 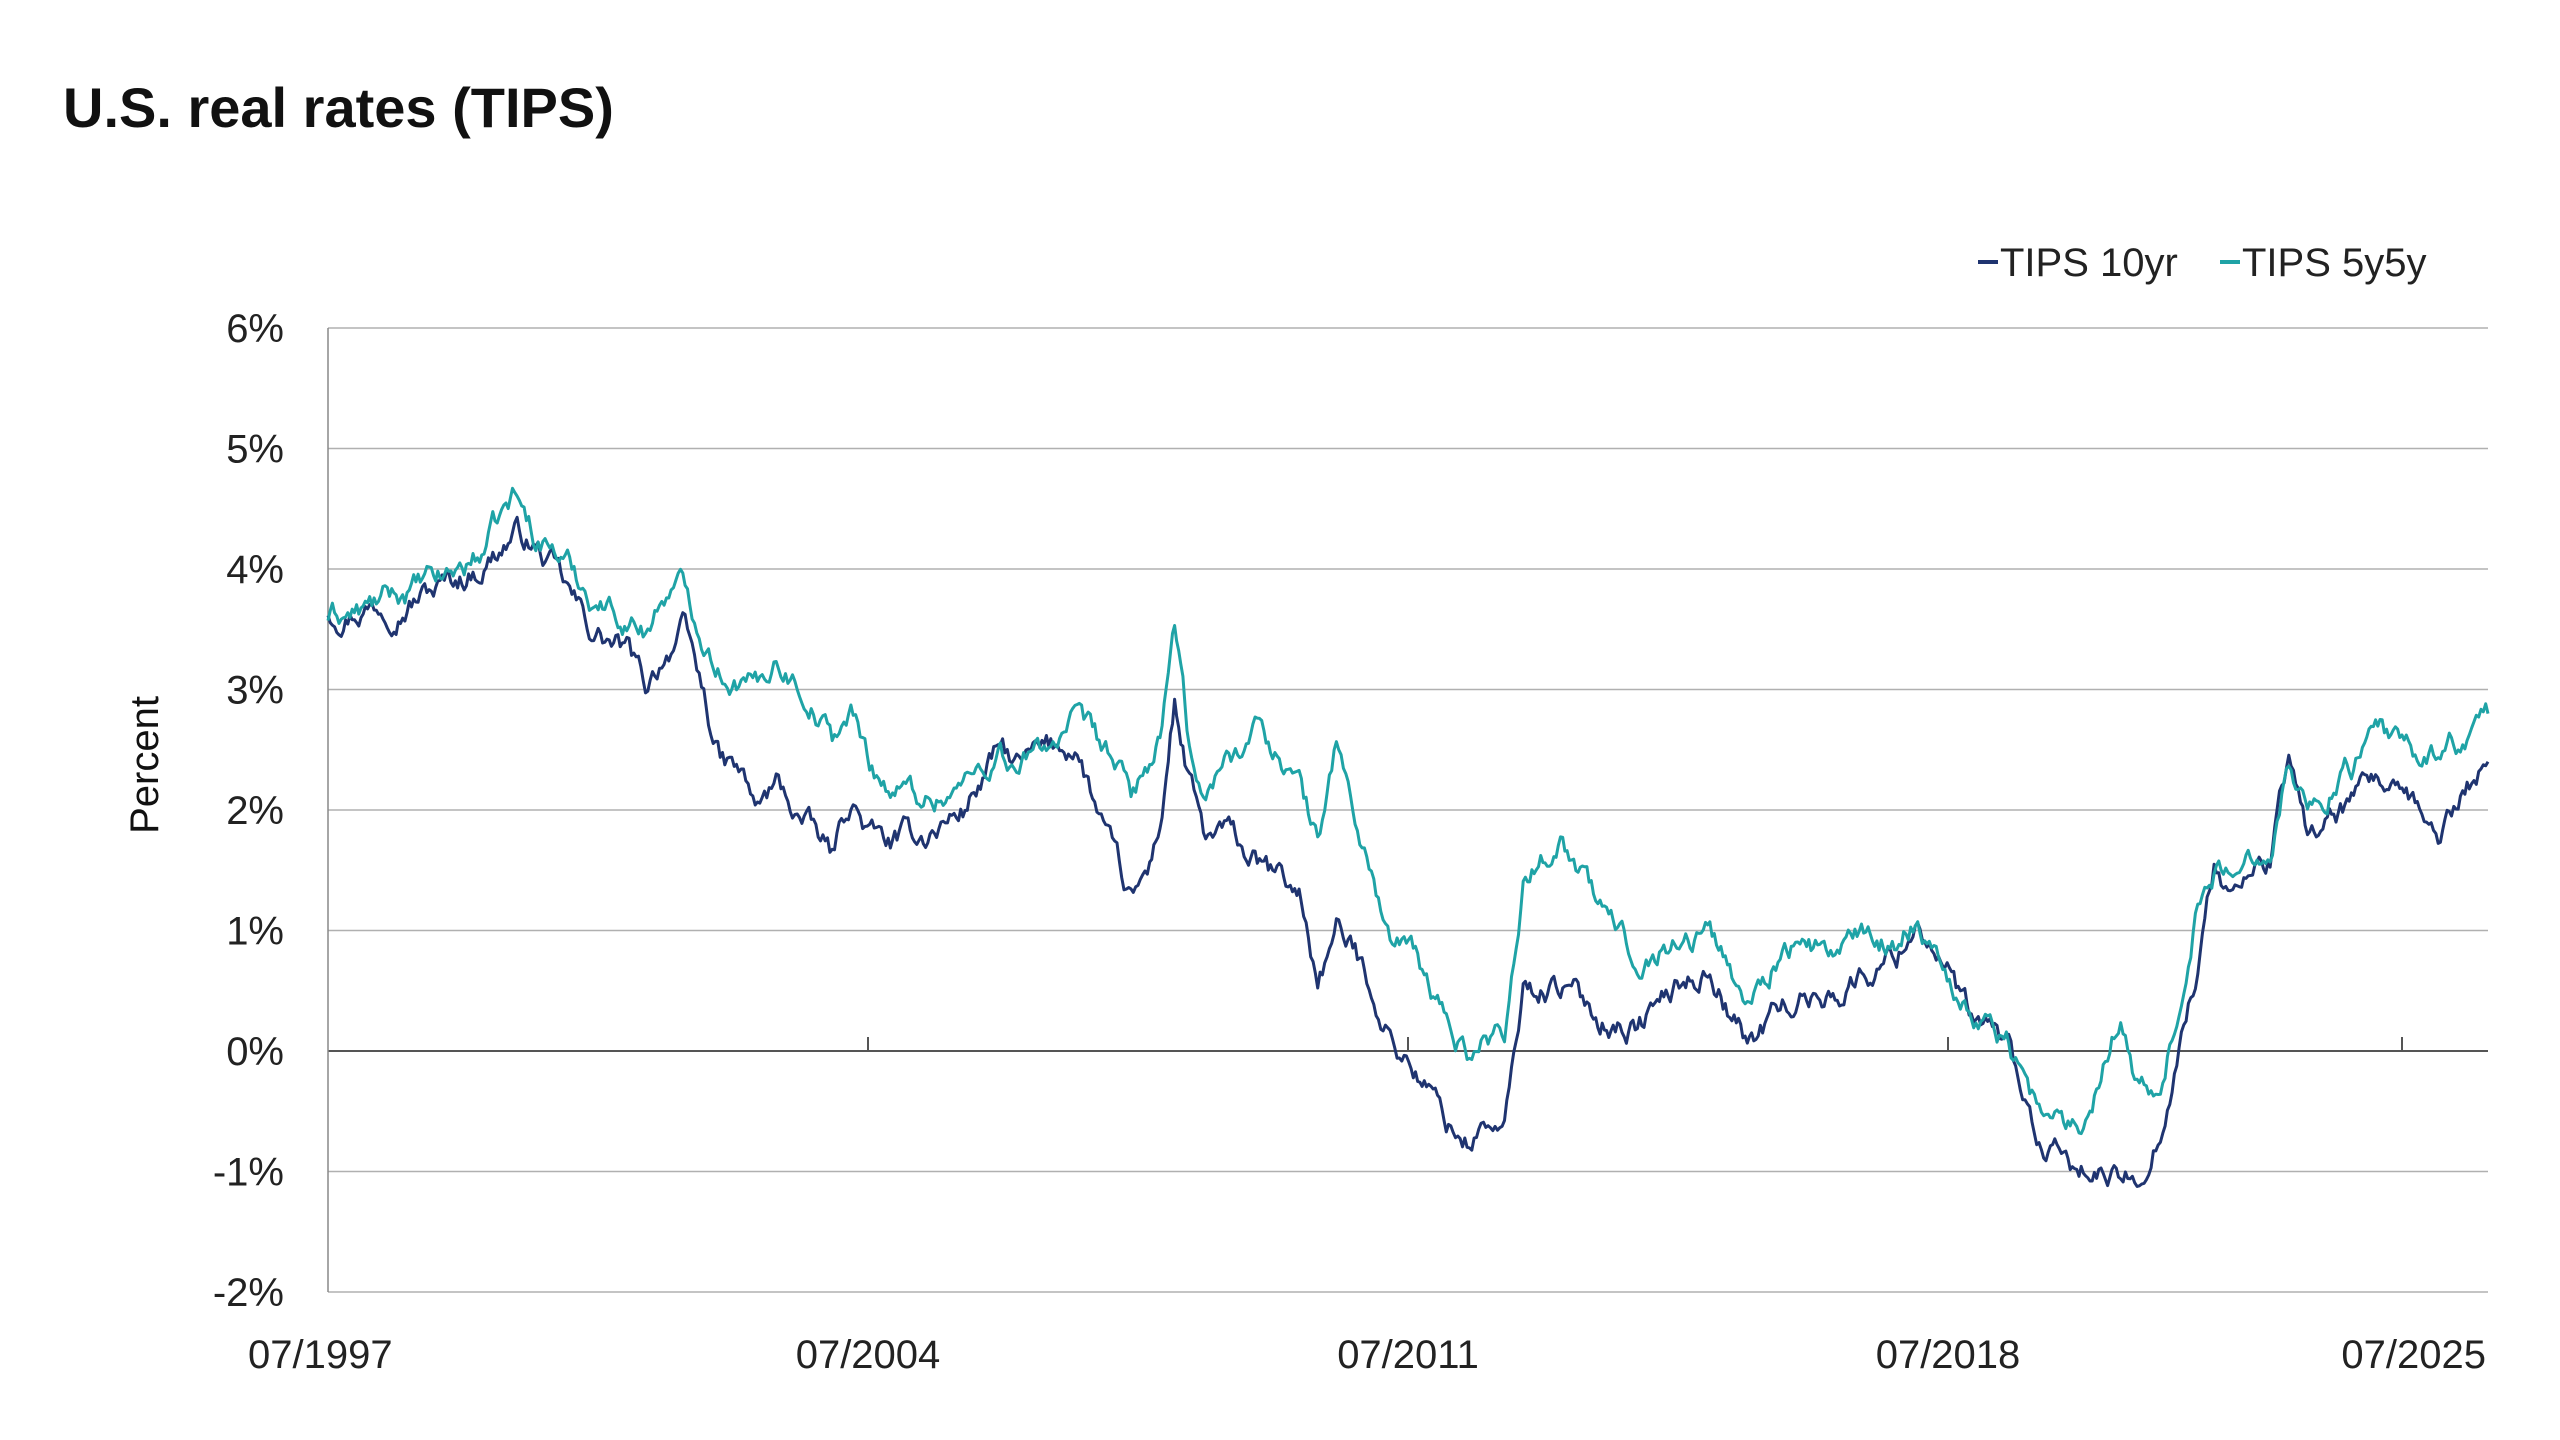 I want to click on y-tick-label: 6%, so click(x=255, y=329).